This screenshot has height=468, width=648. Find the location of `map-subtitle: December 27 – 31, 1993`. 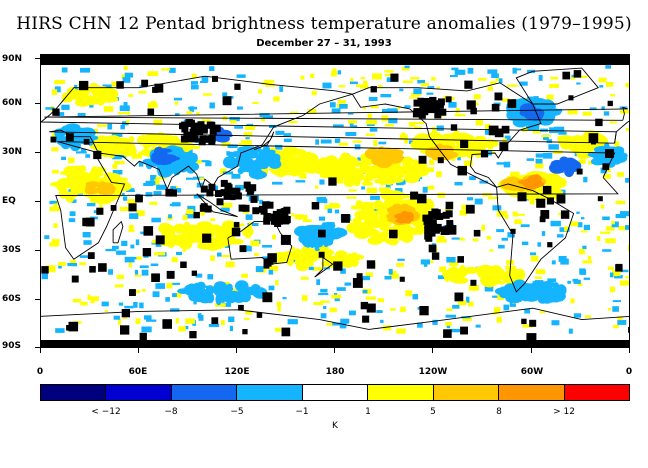

map-subtitle: December 27 – 31, 1993 is located at coordinates (324, 43).